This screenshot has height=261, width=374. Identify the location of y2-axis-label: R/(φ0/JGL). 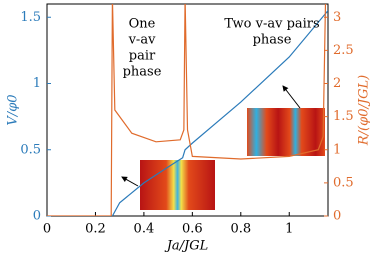
(364, 110).